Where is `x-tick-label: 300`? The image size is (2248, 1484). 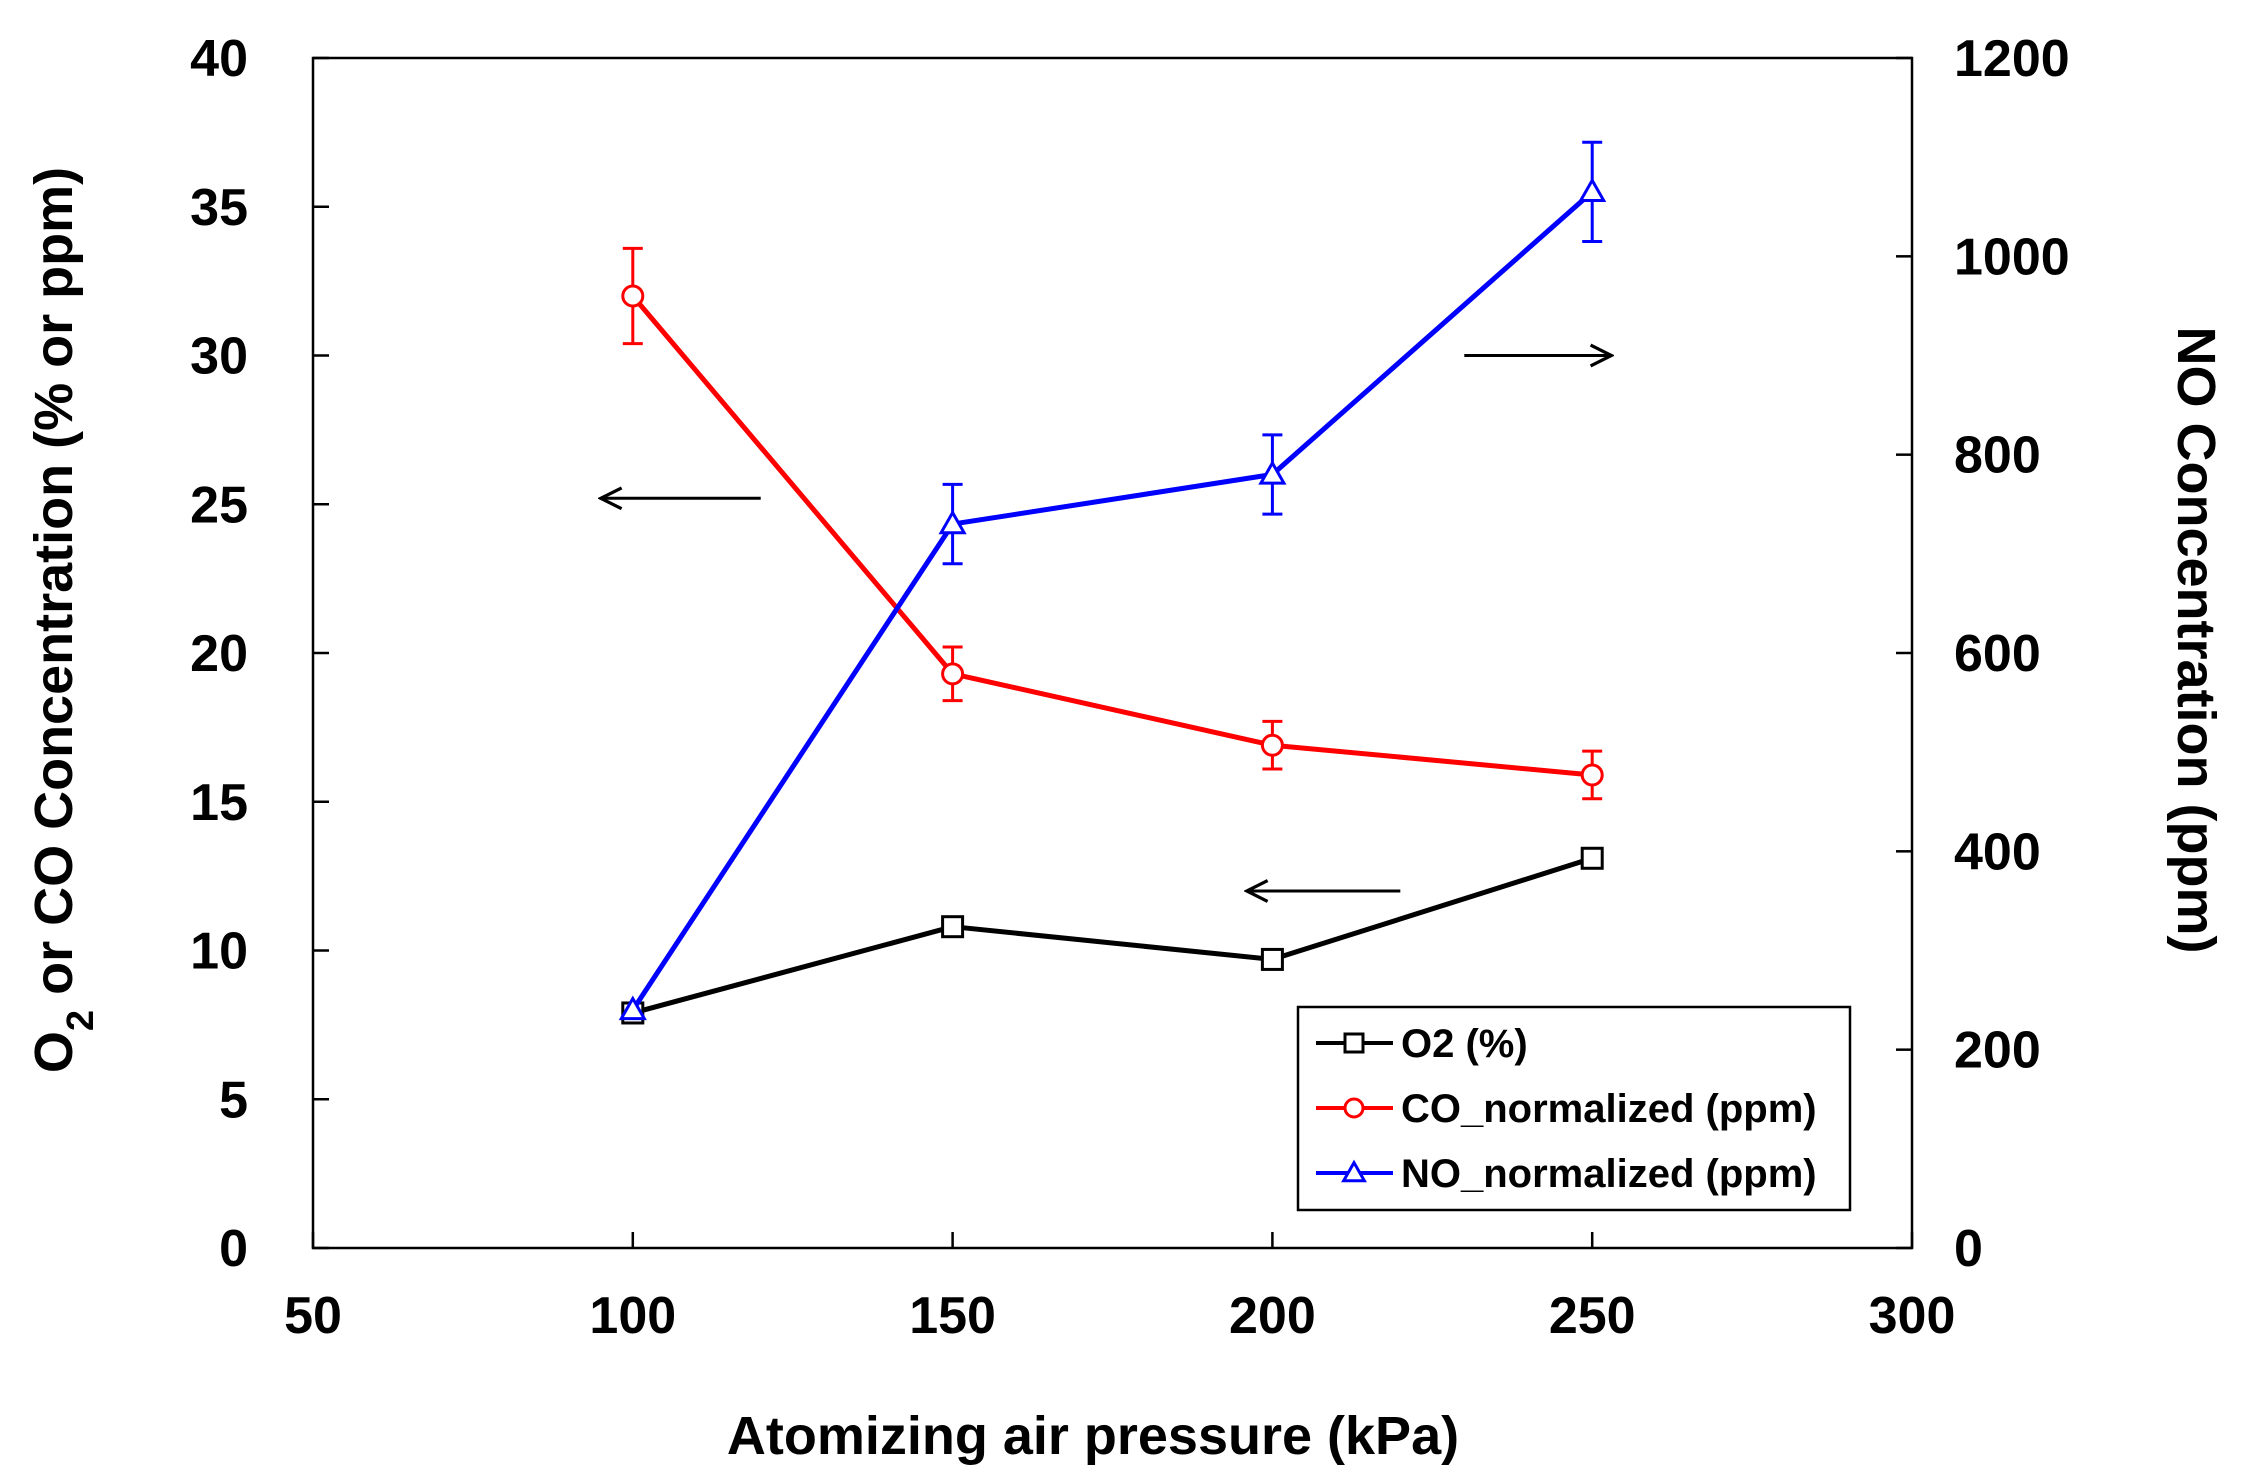 x-tick-label: 300 is located at coordinates (1912, 1316).